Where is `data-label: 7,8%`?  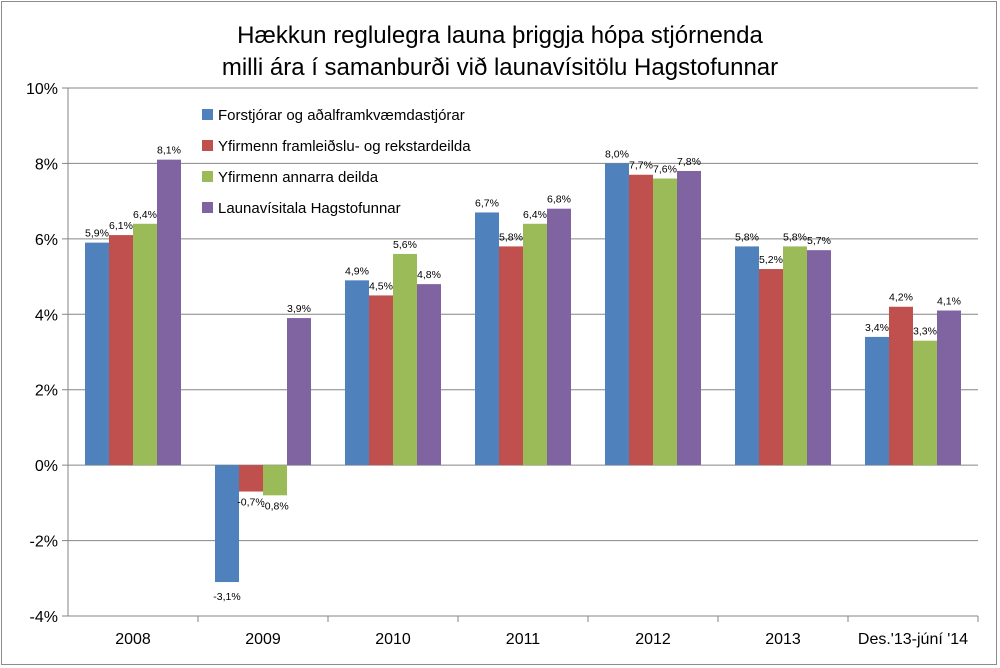
data-label: 7,8% is located at coordinates (689, 162).